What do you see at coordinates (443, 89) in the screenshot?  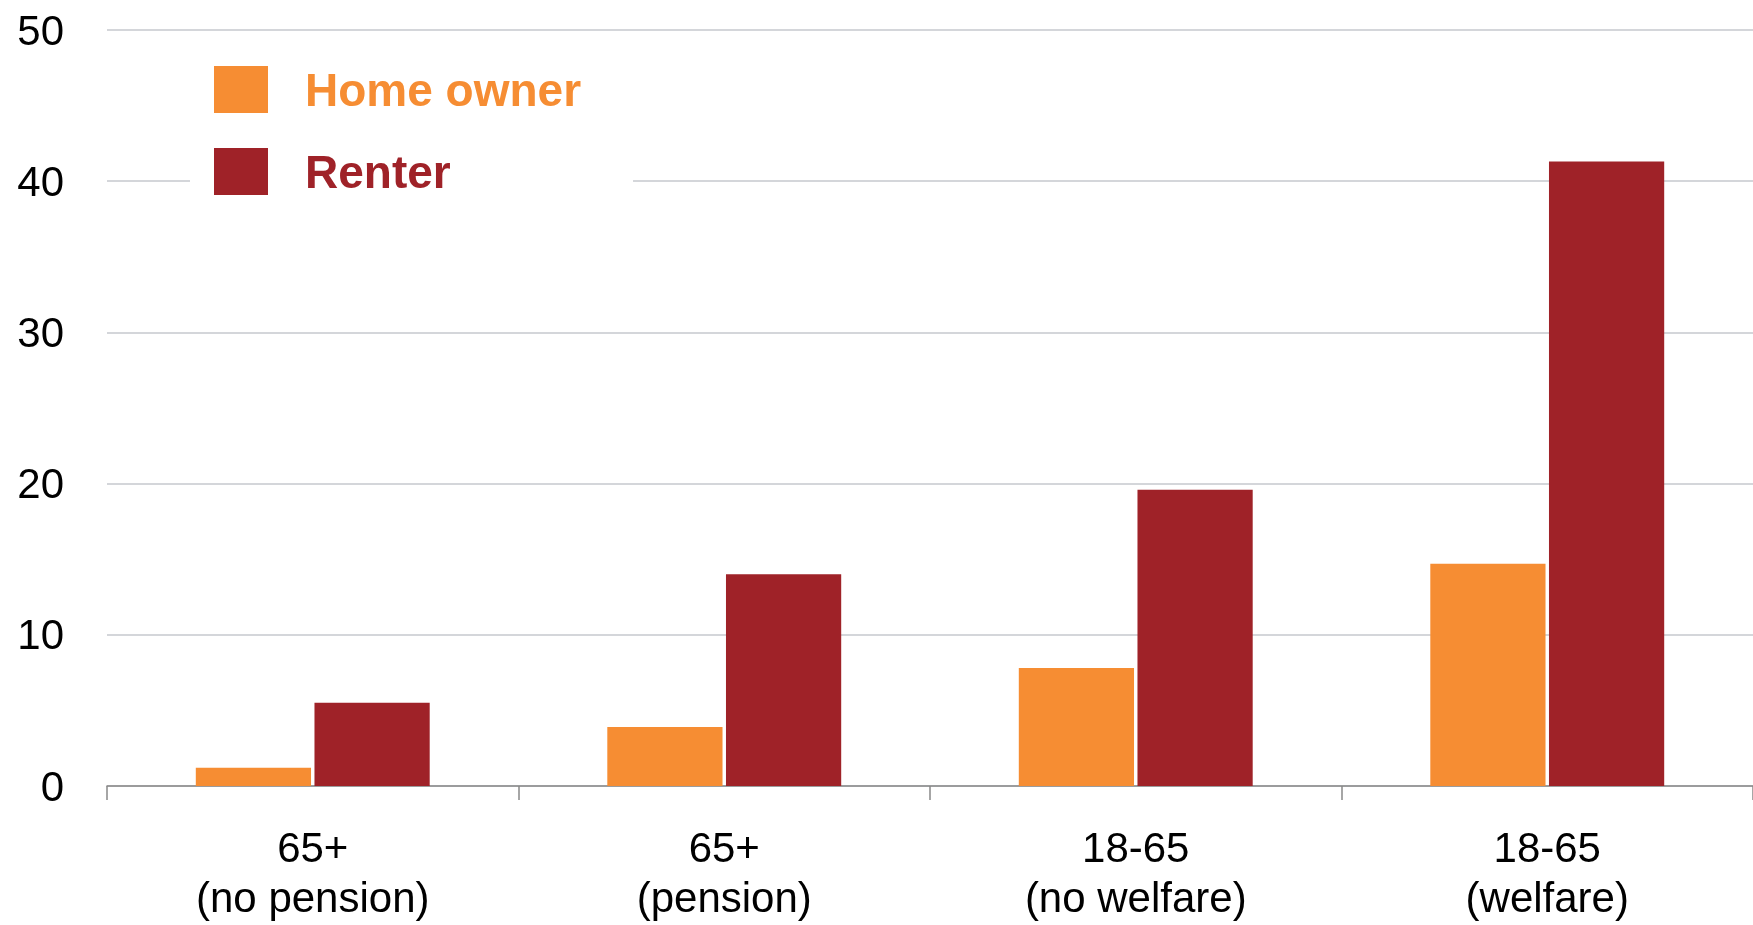 I see `legend-label: Home owner` at bounding box center [443, 89].